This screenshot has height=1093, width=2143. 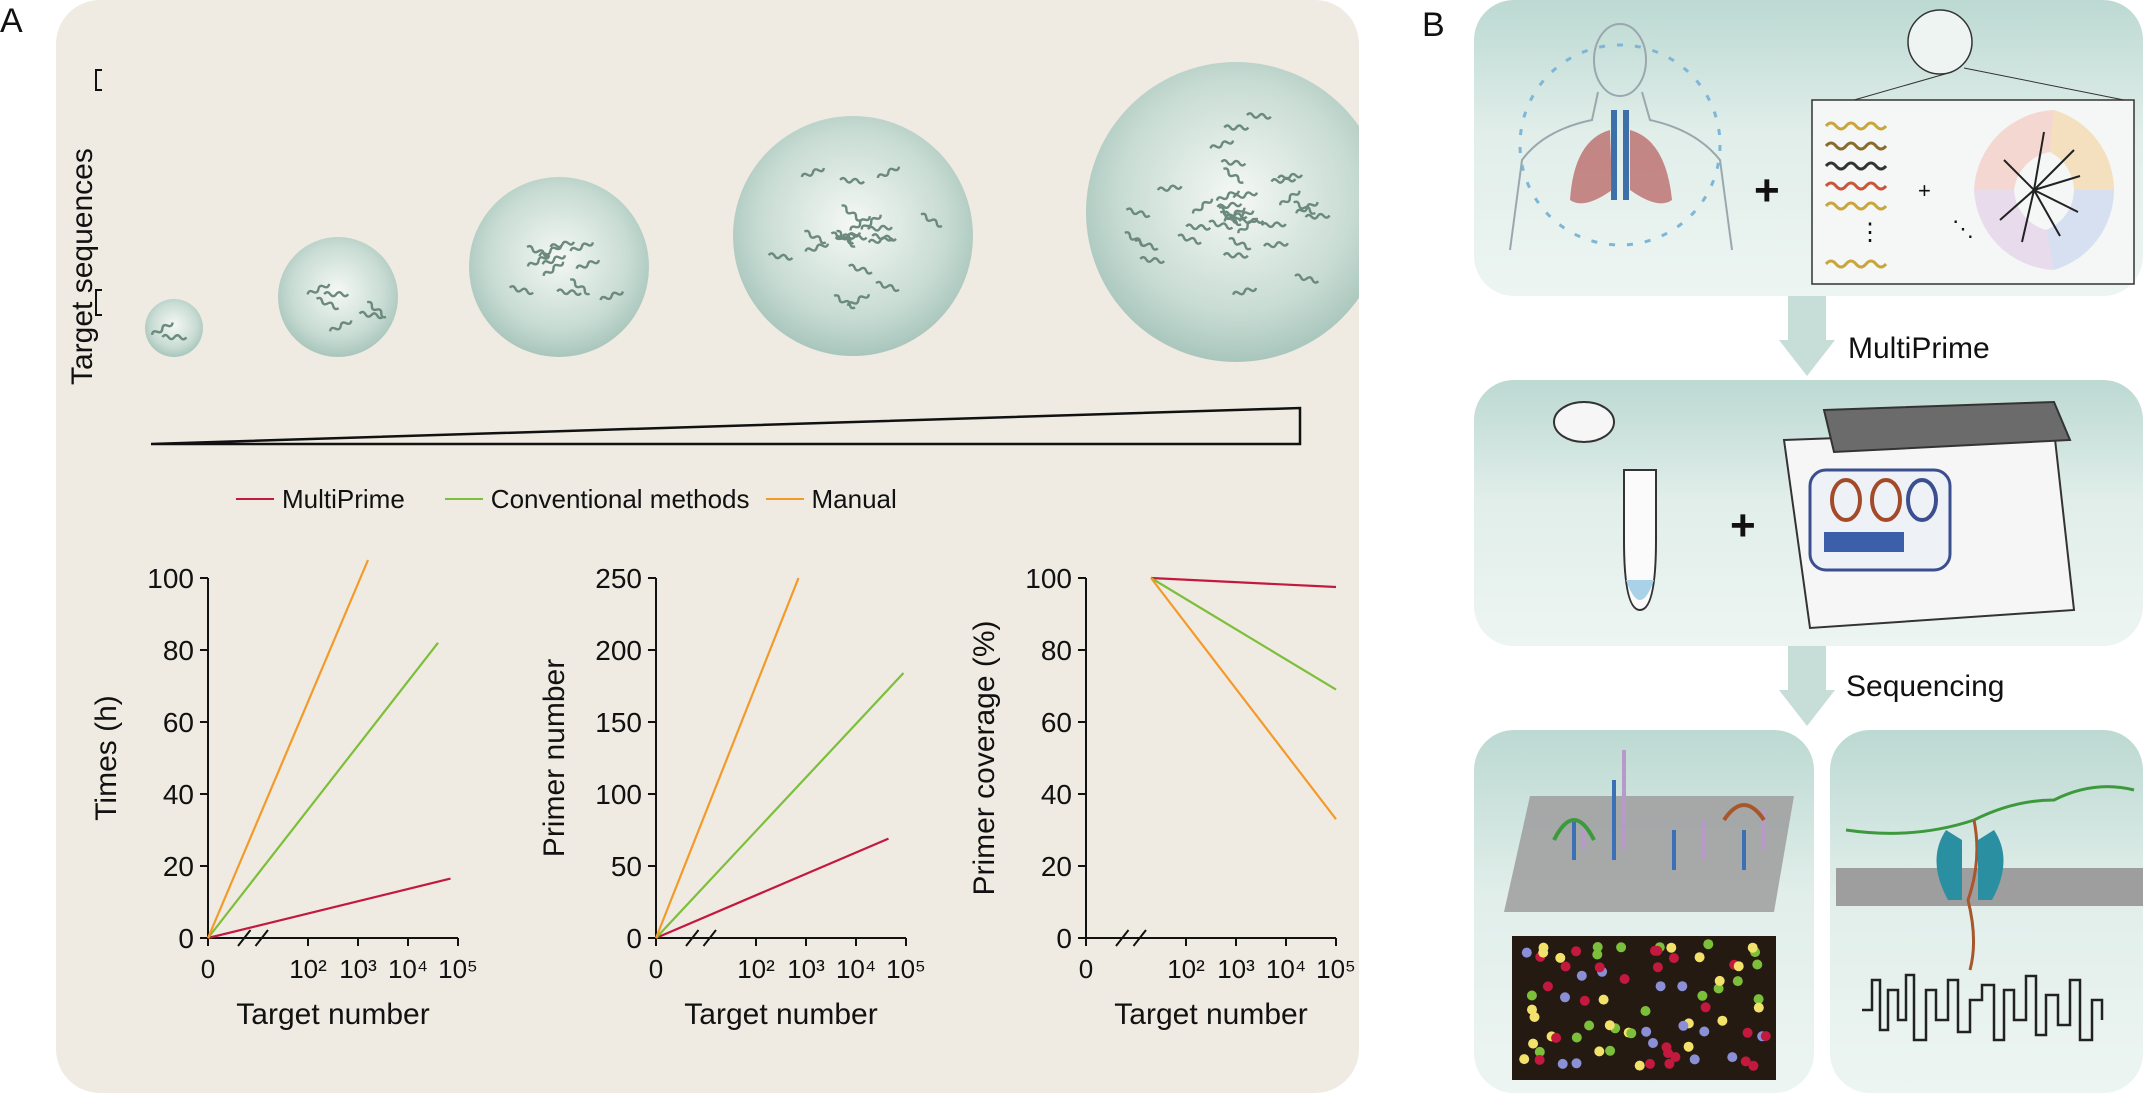 What do you see at coordinates (784, 499) in the screenshot?
I see `legend-swatch-manual` at bounding box center [784, 499].